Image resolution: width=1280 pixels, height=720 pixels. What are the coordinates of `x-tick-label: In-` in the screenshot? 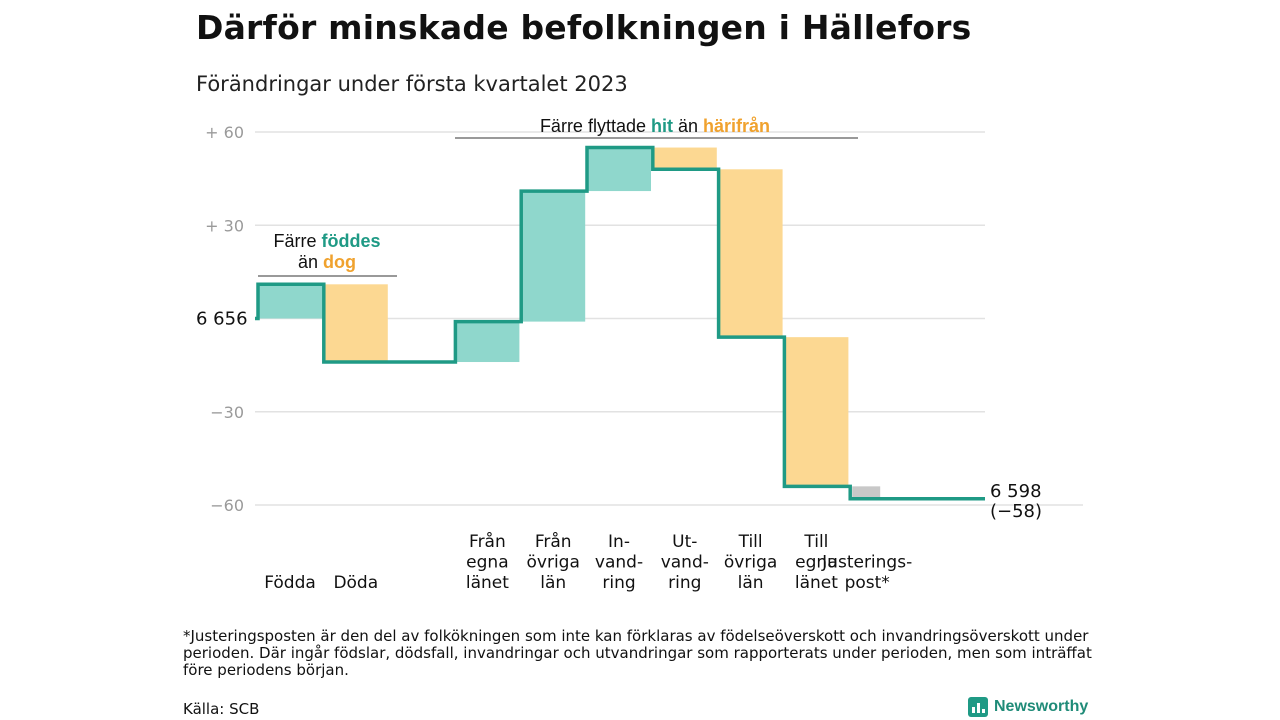 It's located at (619, 542).